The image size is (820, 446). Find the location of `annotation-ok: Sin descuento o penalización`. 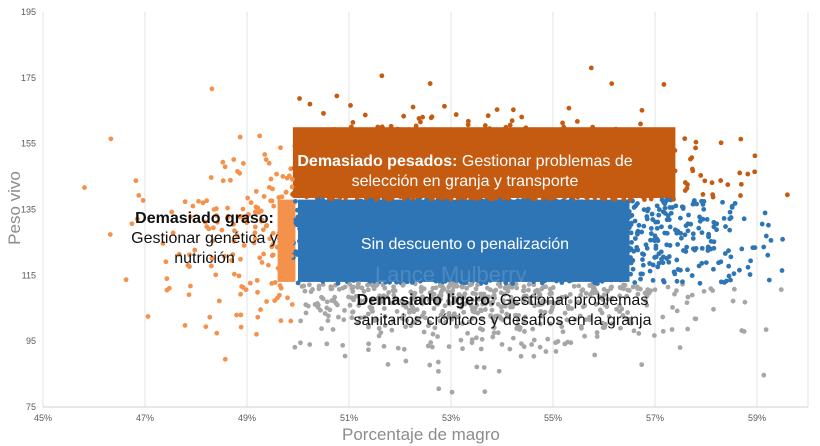

annotation-ok: Sin descuento o penalización is located at coordinates (465, 244).